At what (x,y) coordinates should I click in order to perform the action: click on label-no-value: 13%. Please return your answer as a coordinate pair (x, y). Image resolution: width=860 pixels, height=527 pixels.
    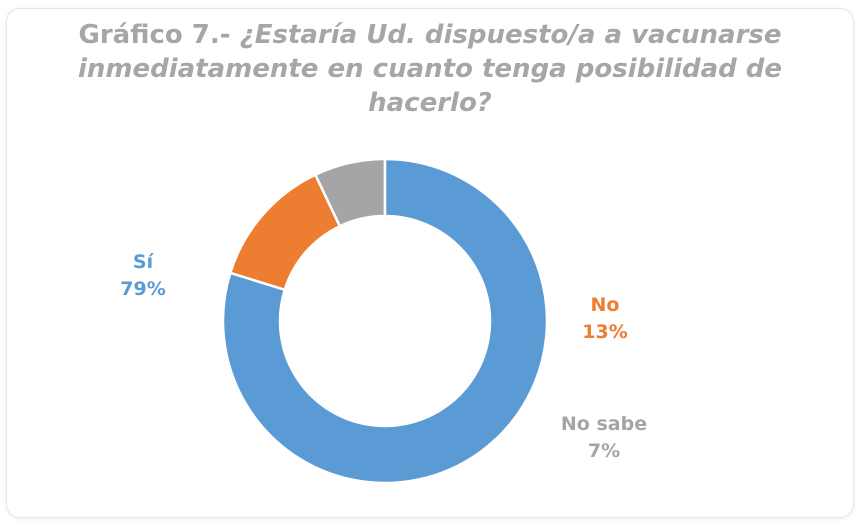
    Looking at the image, I should click on (604, 332).